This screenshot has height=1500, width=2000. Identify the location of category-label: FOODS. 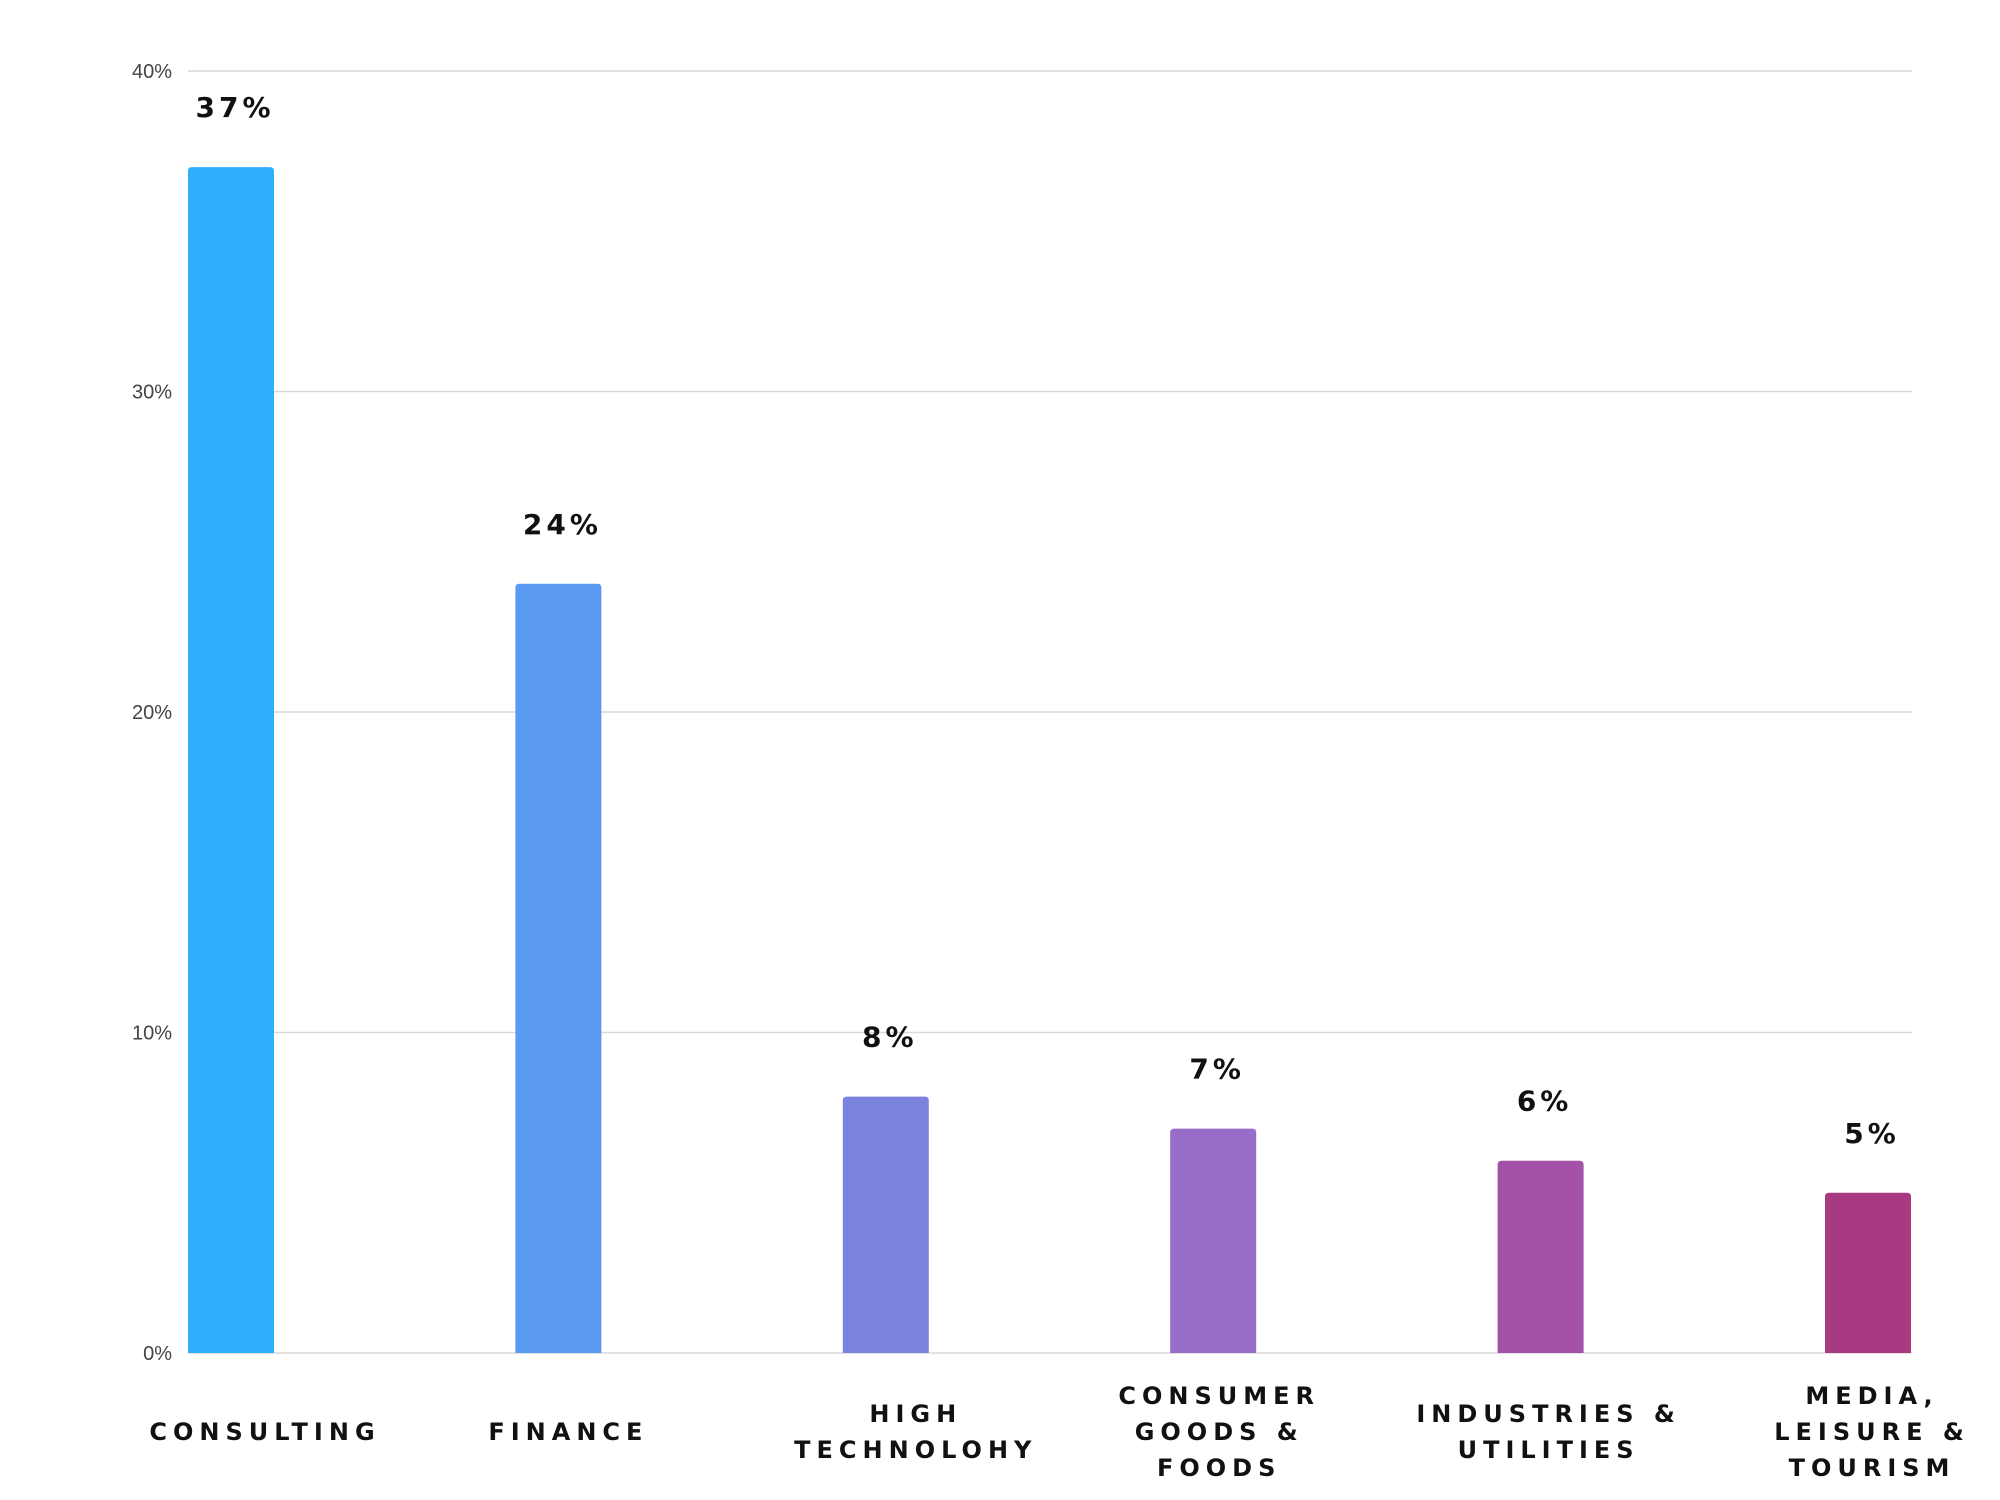
(1219, 1468).